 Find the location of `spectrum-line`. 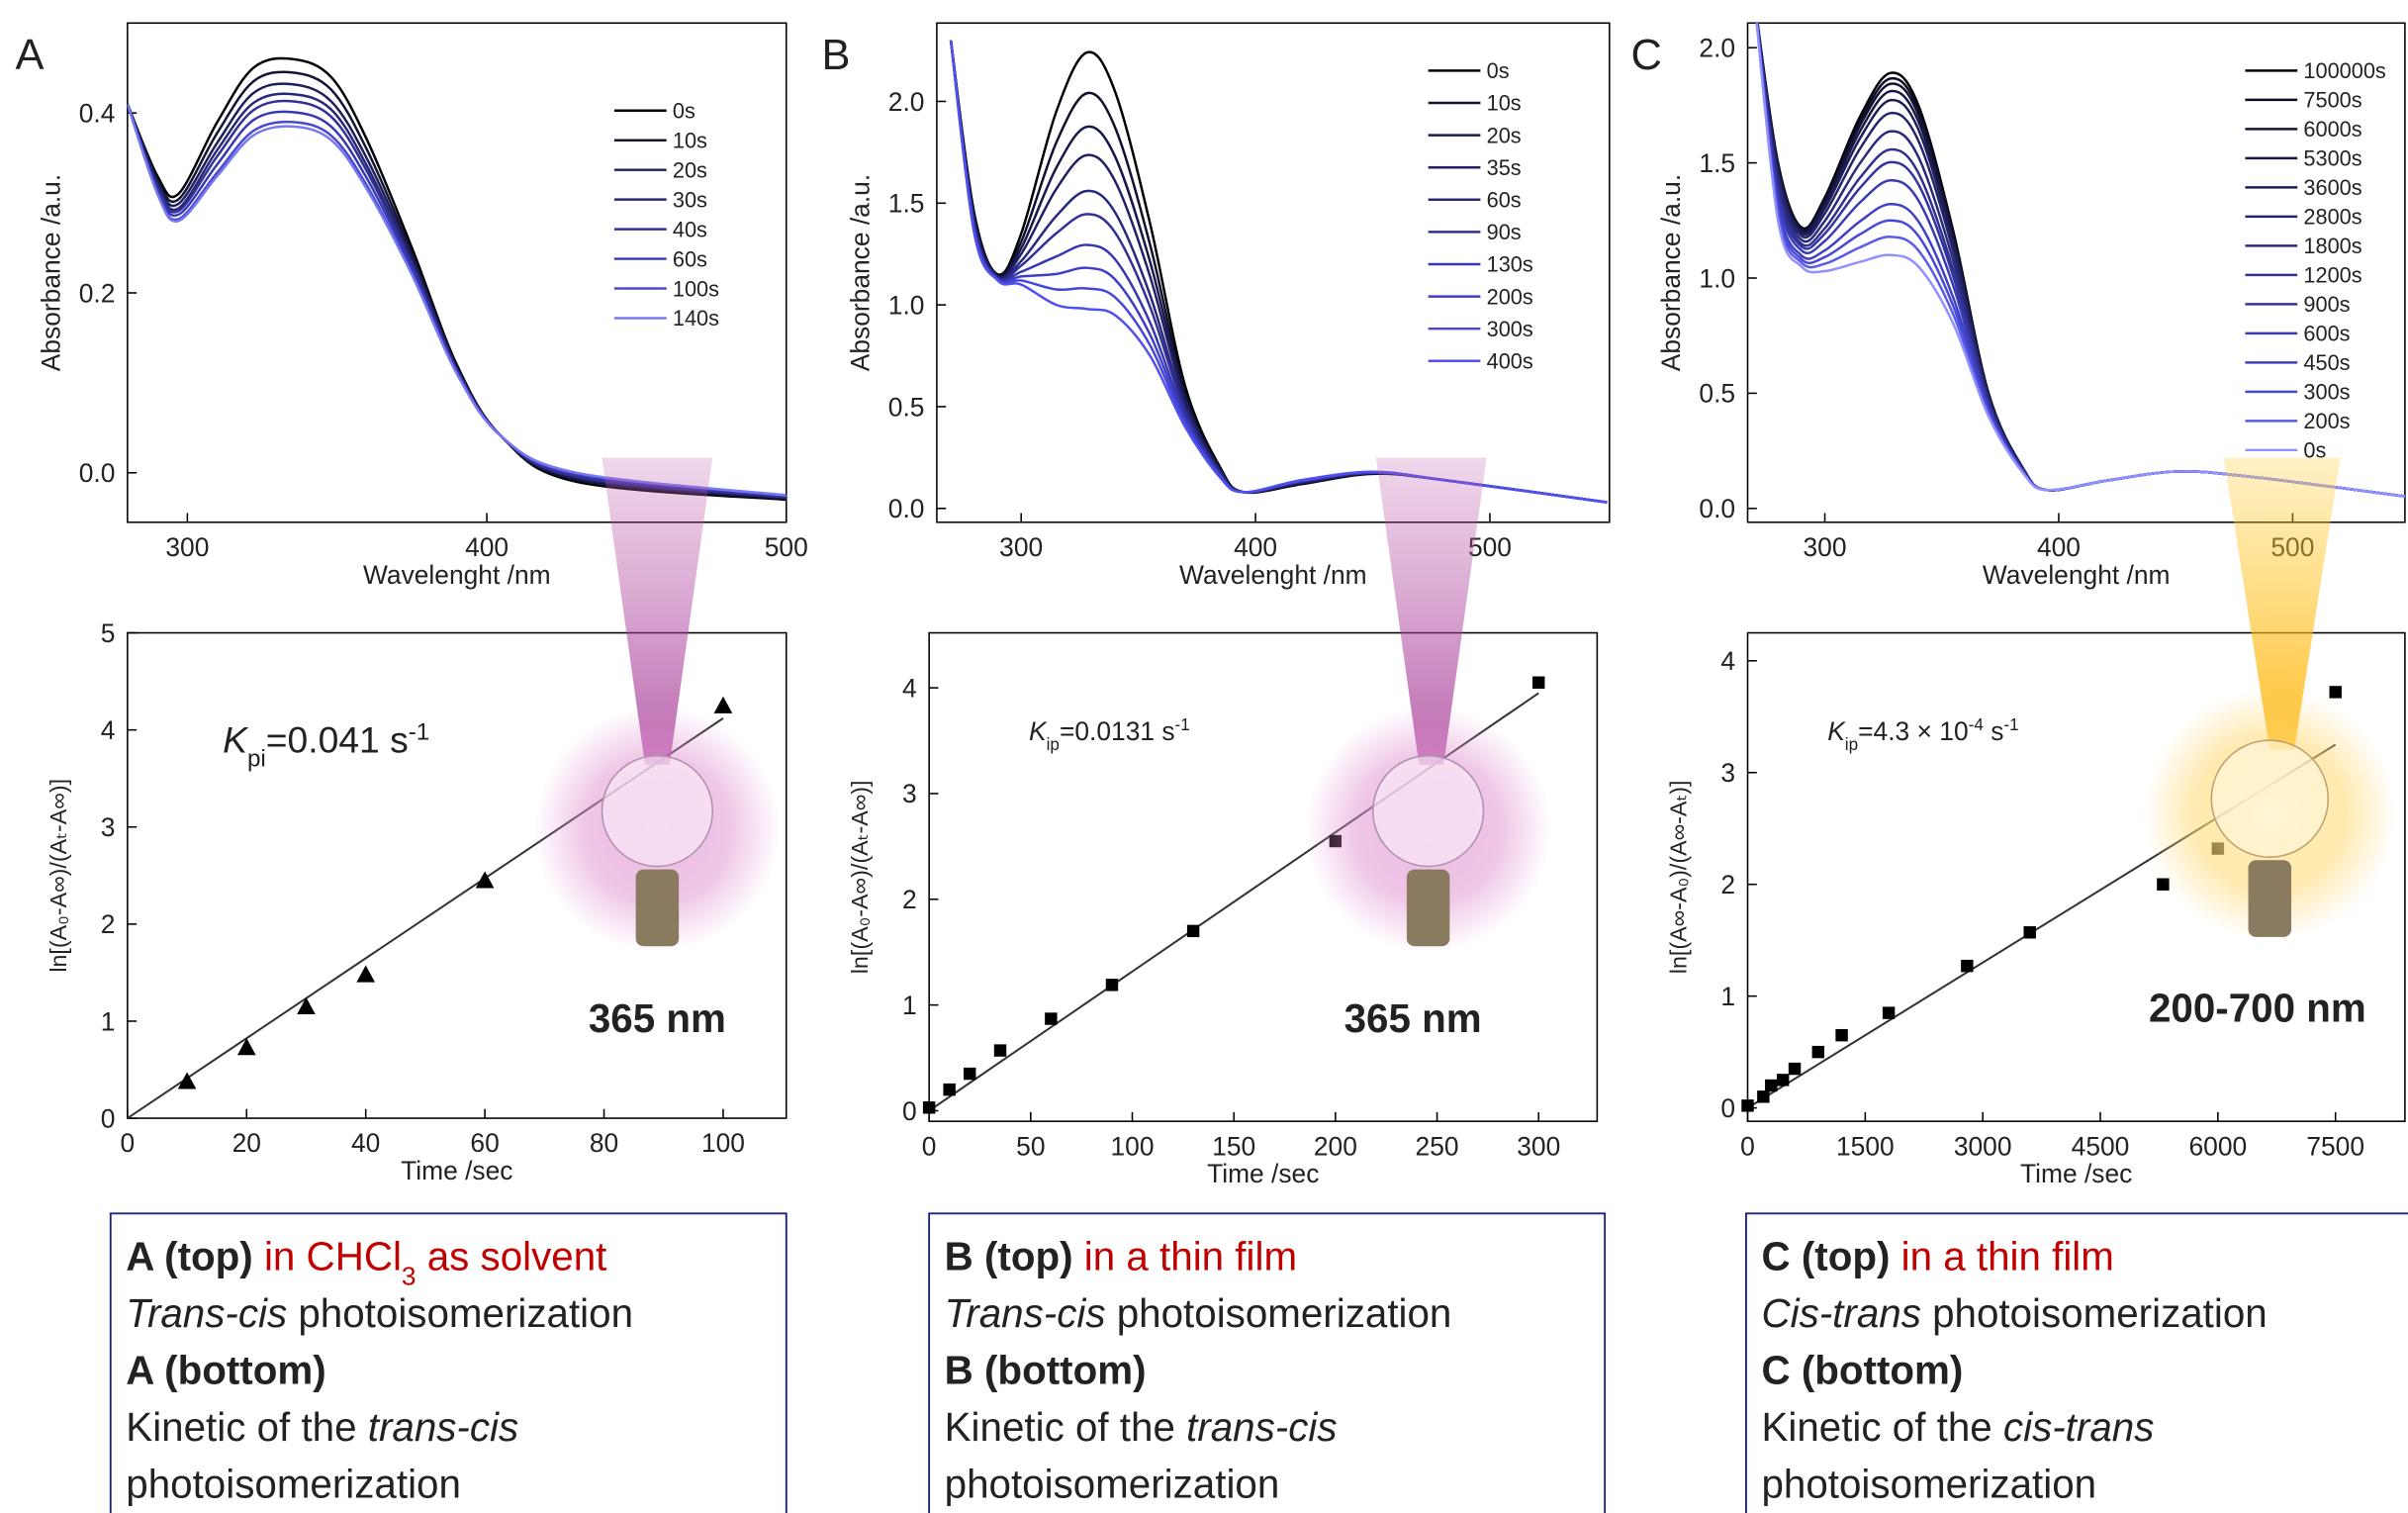

spectrum-line is located at coordinates (457, 300).